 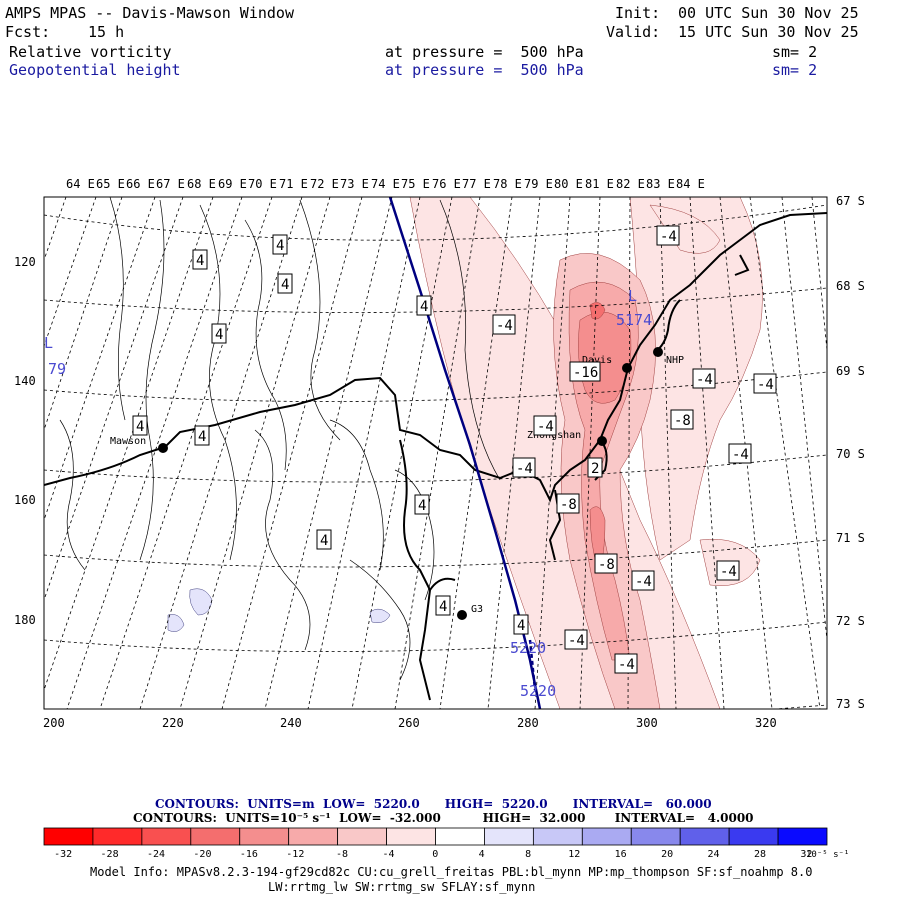 What do you see at coordinates (57, 369) in the screenshot?
I see `height-label: 79` at bounding box center [57, 369].